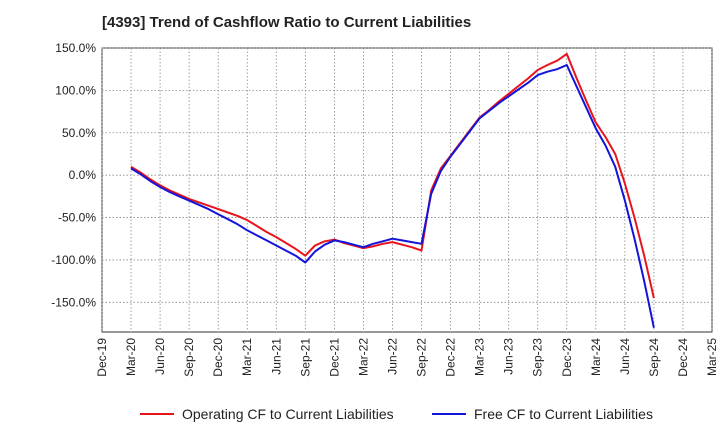  Describe the element at coordinates (276, 356) in the screenshot. I see `x-tick-label: Jun-21` at that location.